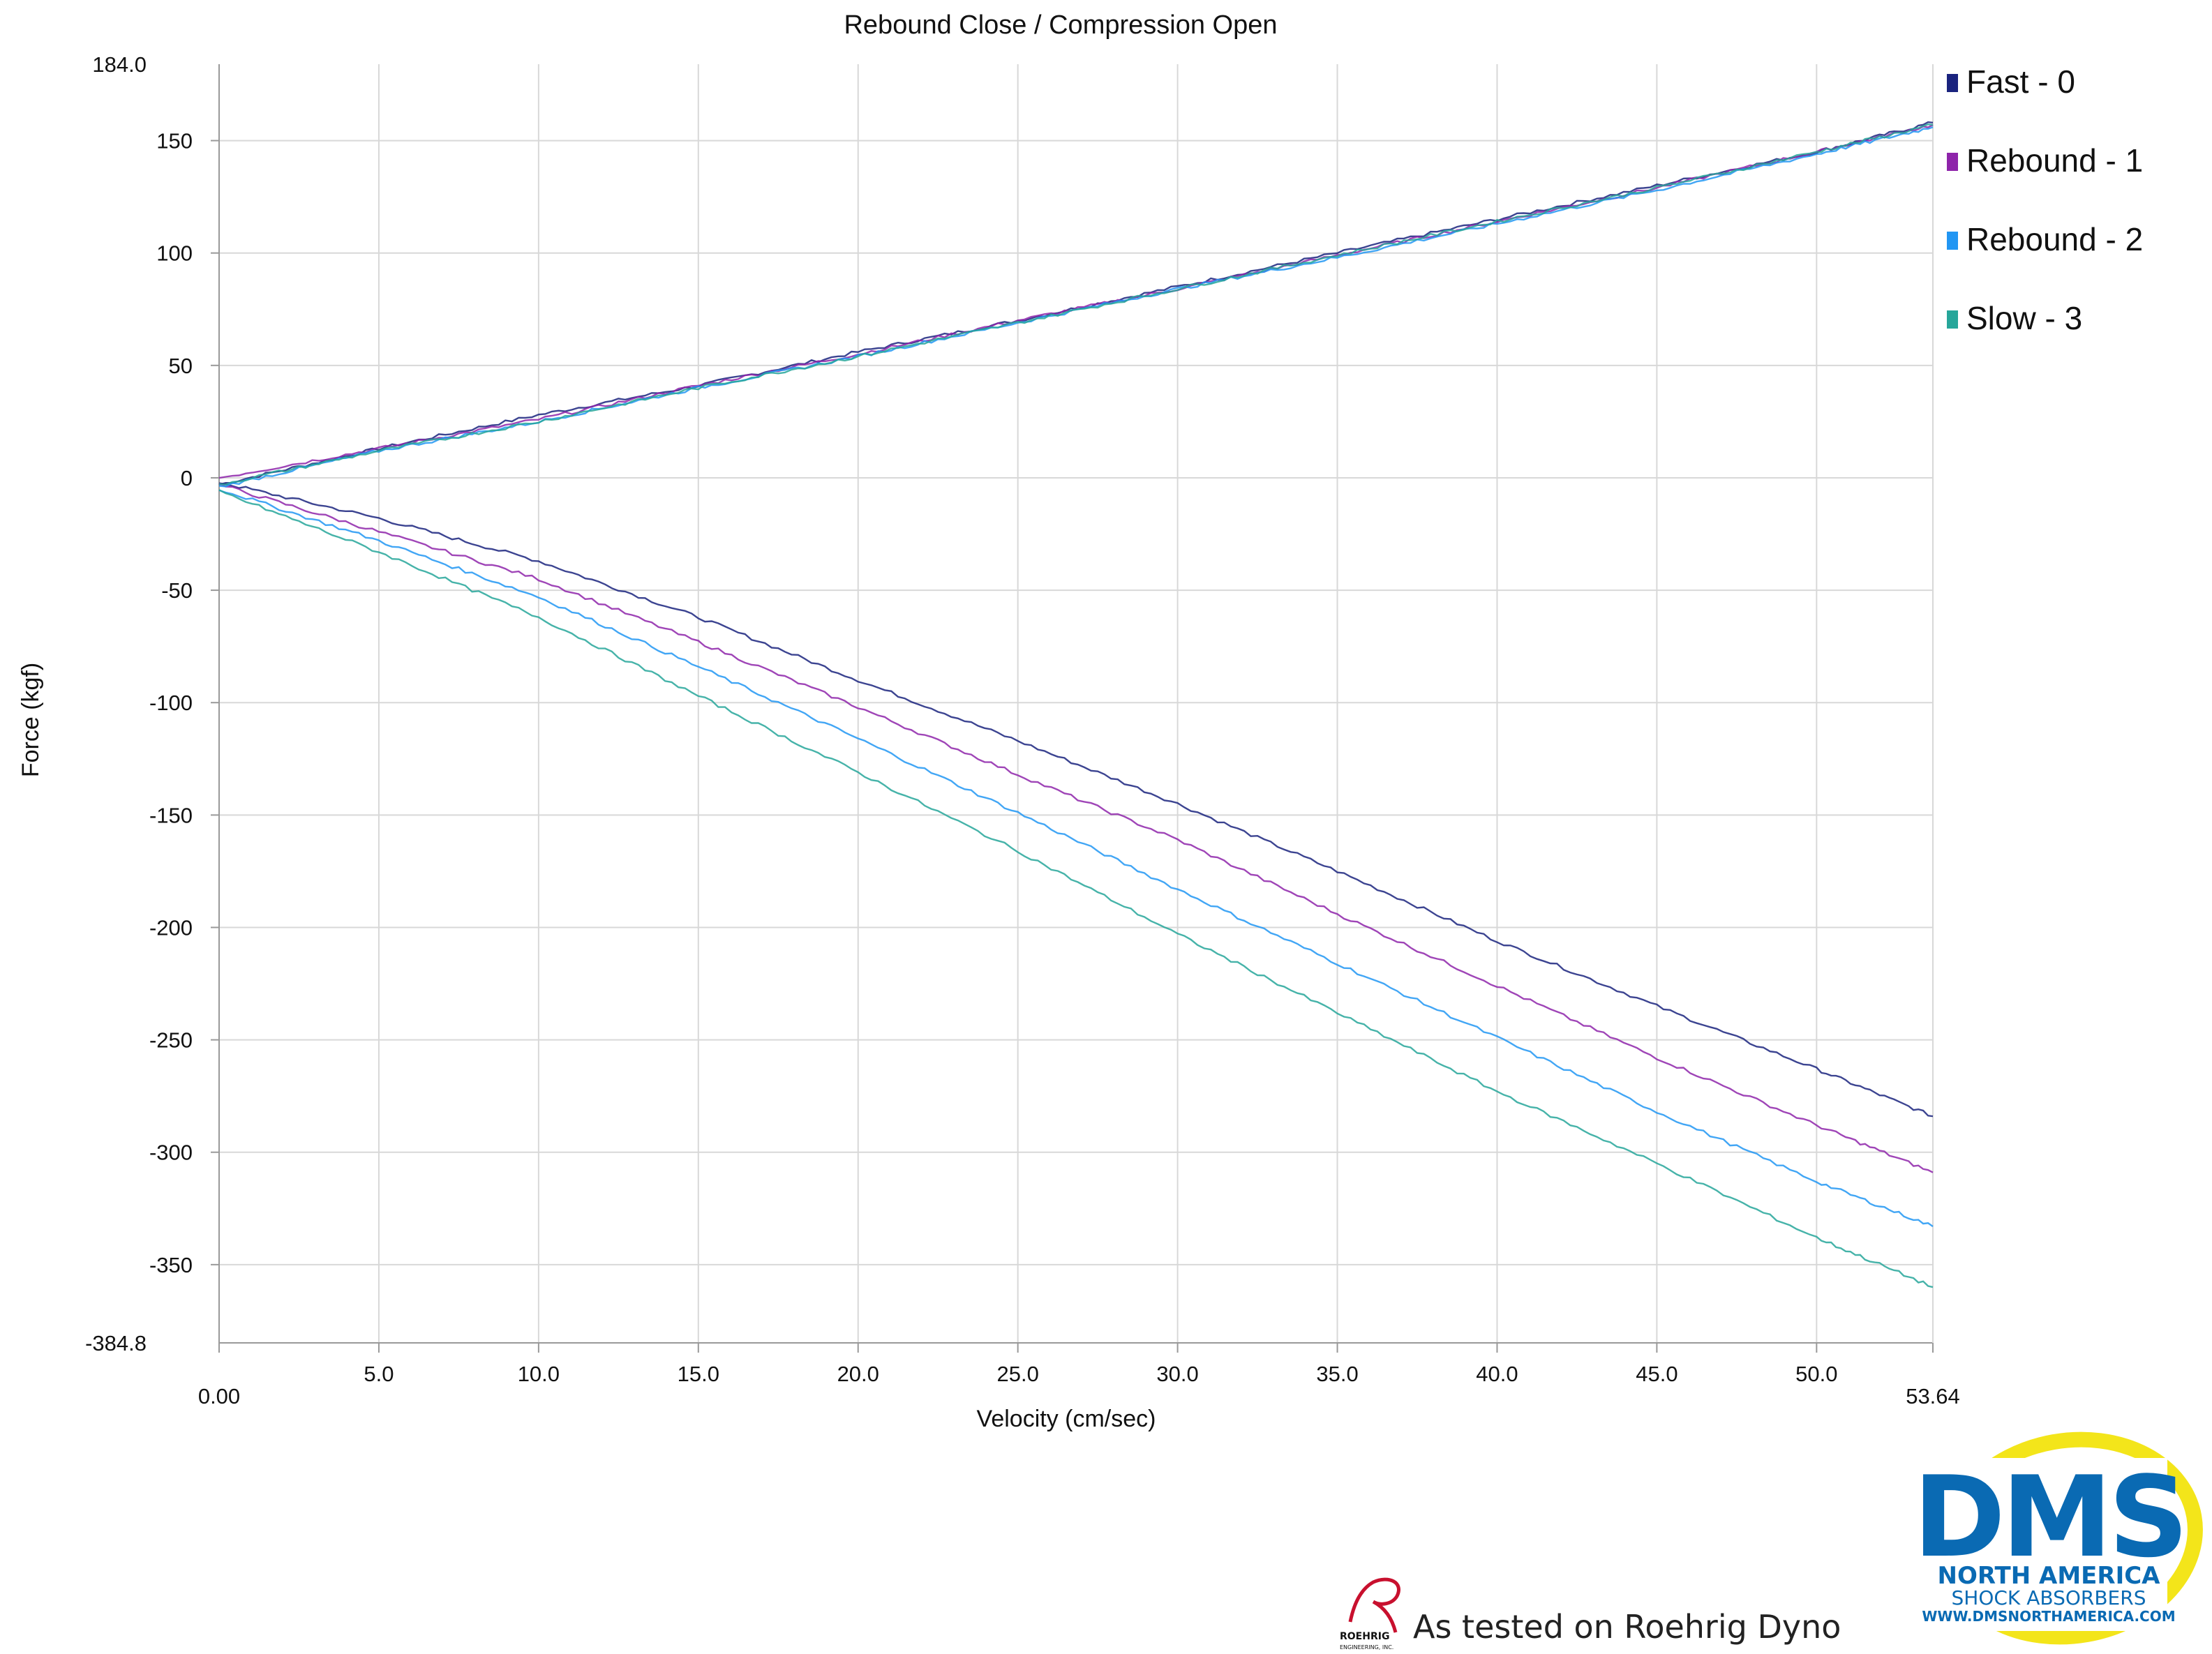 This screenshot has height=1654, width=2212. I want to click on x-tick-label: 5.0, so click(379, 1374).